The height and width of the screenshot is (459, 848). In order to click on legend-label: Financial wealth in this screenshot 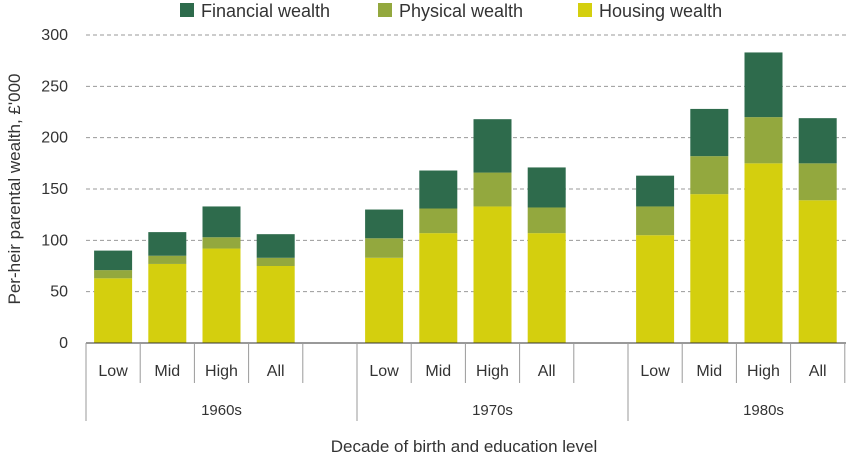, I will do `click(265, 11)`.